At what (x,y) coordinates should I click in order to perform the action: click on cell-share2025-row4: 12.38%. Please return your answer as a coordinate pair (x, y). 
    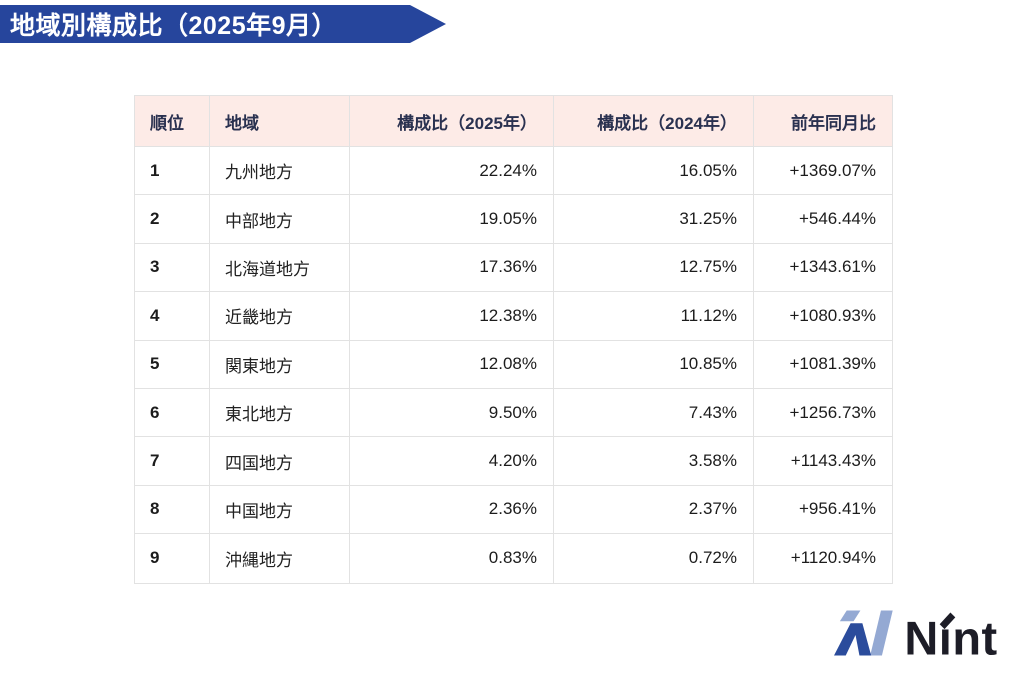
    Looking at the image, I should click on (452, 316).